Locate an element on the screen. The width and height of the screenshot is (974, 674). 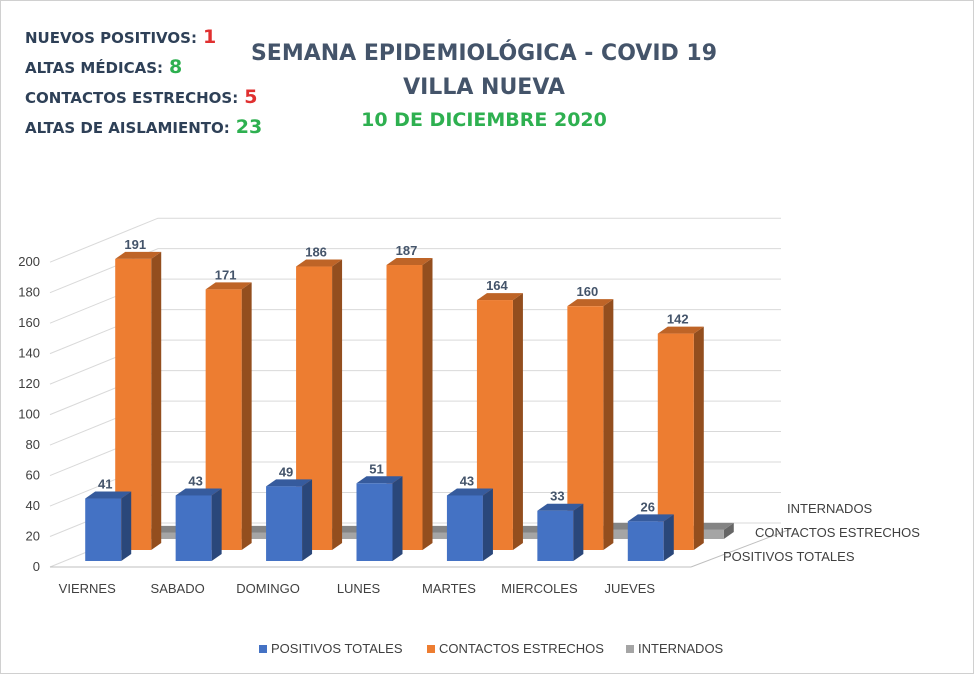
y-tick-label: 160 is located at coordinates (29, 322).